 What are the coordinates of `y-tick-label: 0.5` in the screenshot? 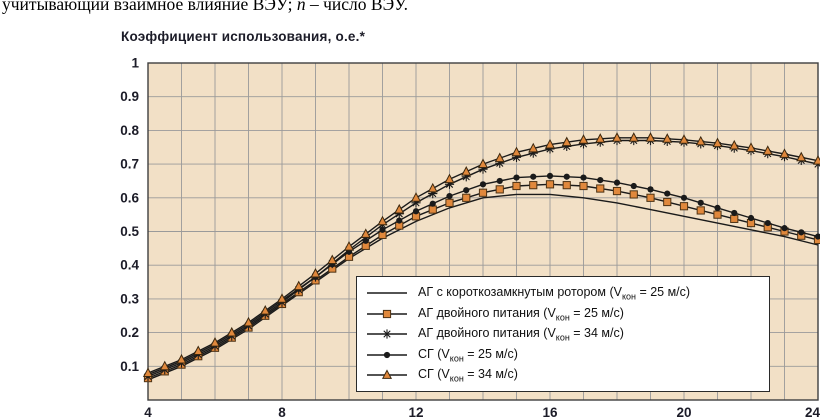 It's located at (129, 231).